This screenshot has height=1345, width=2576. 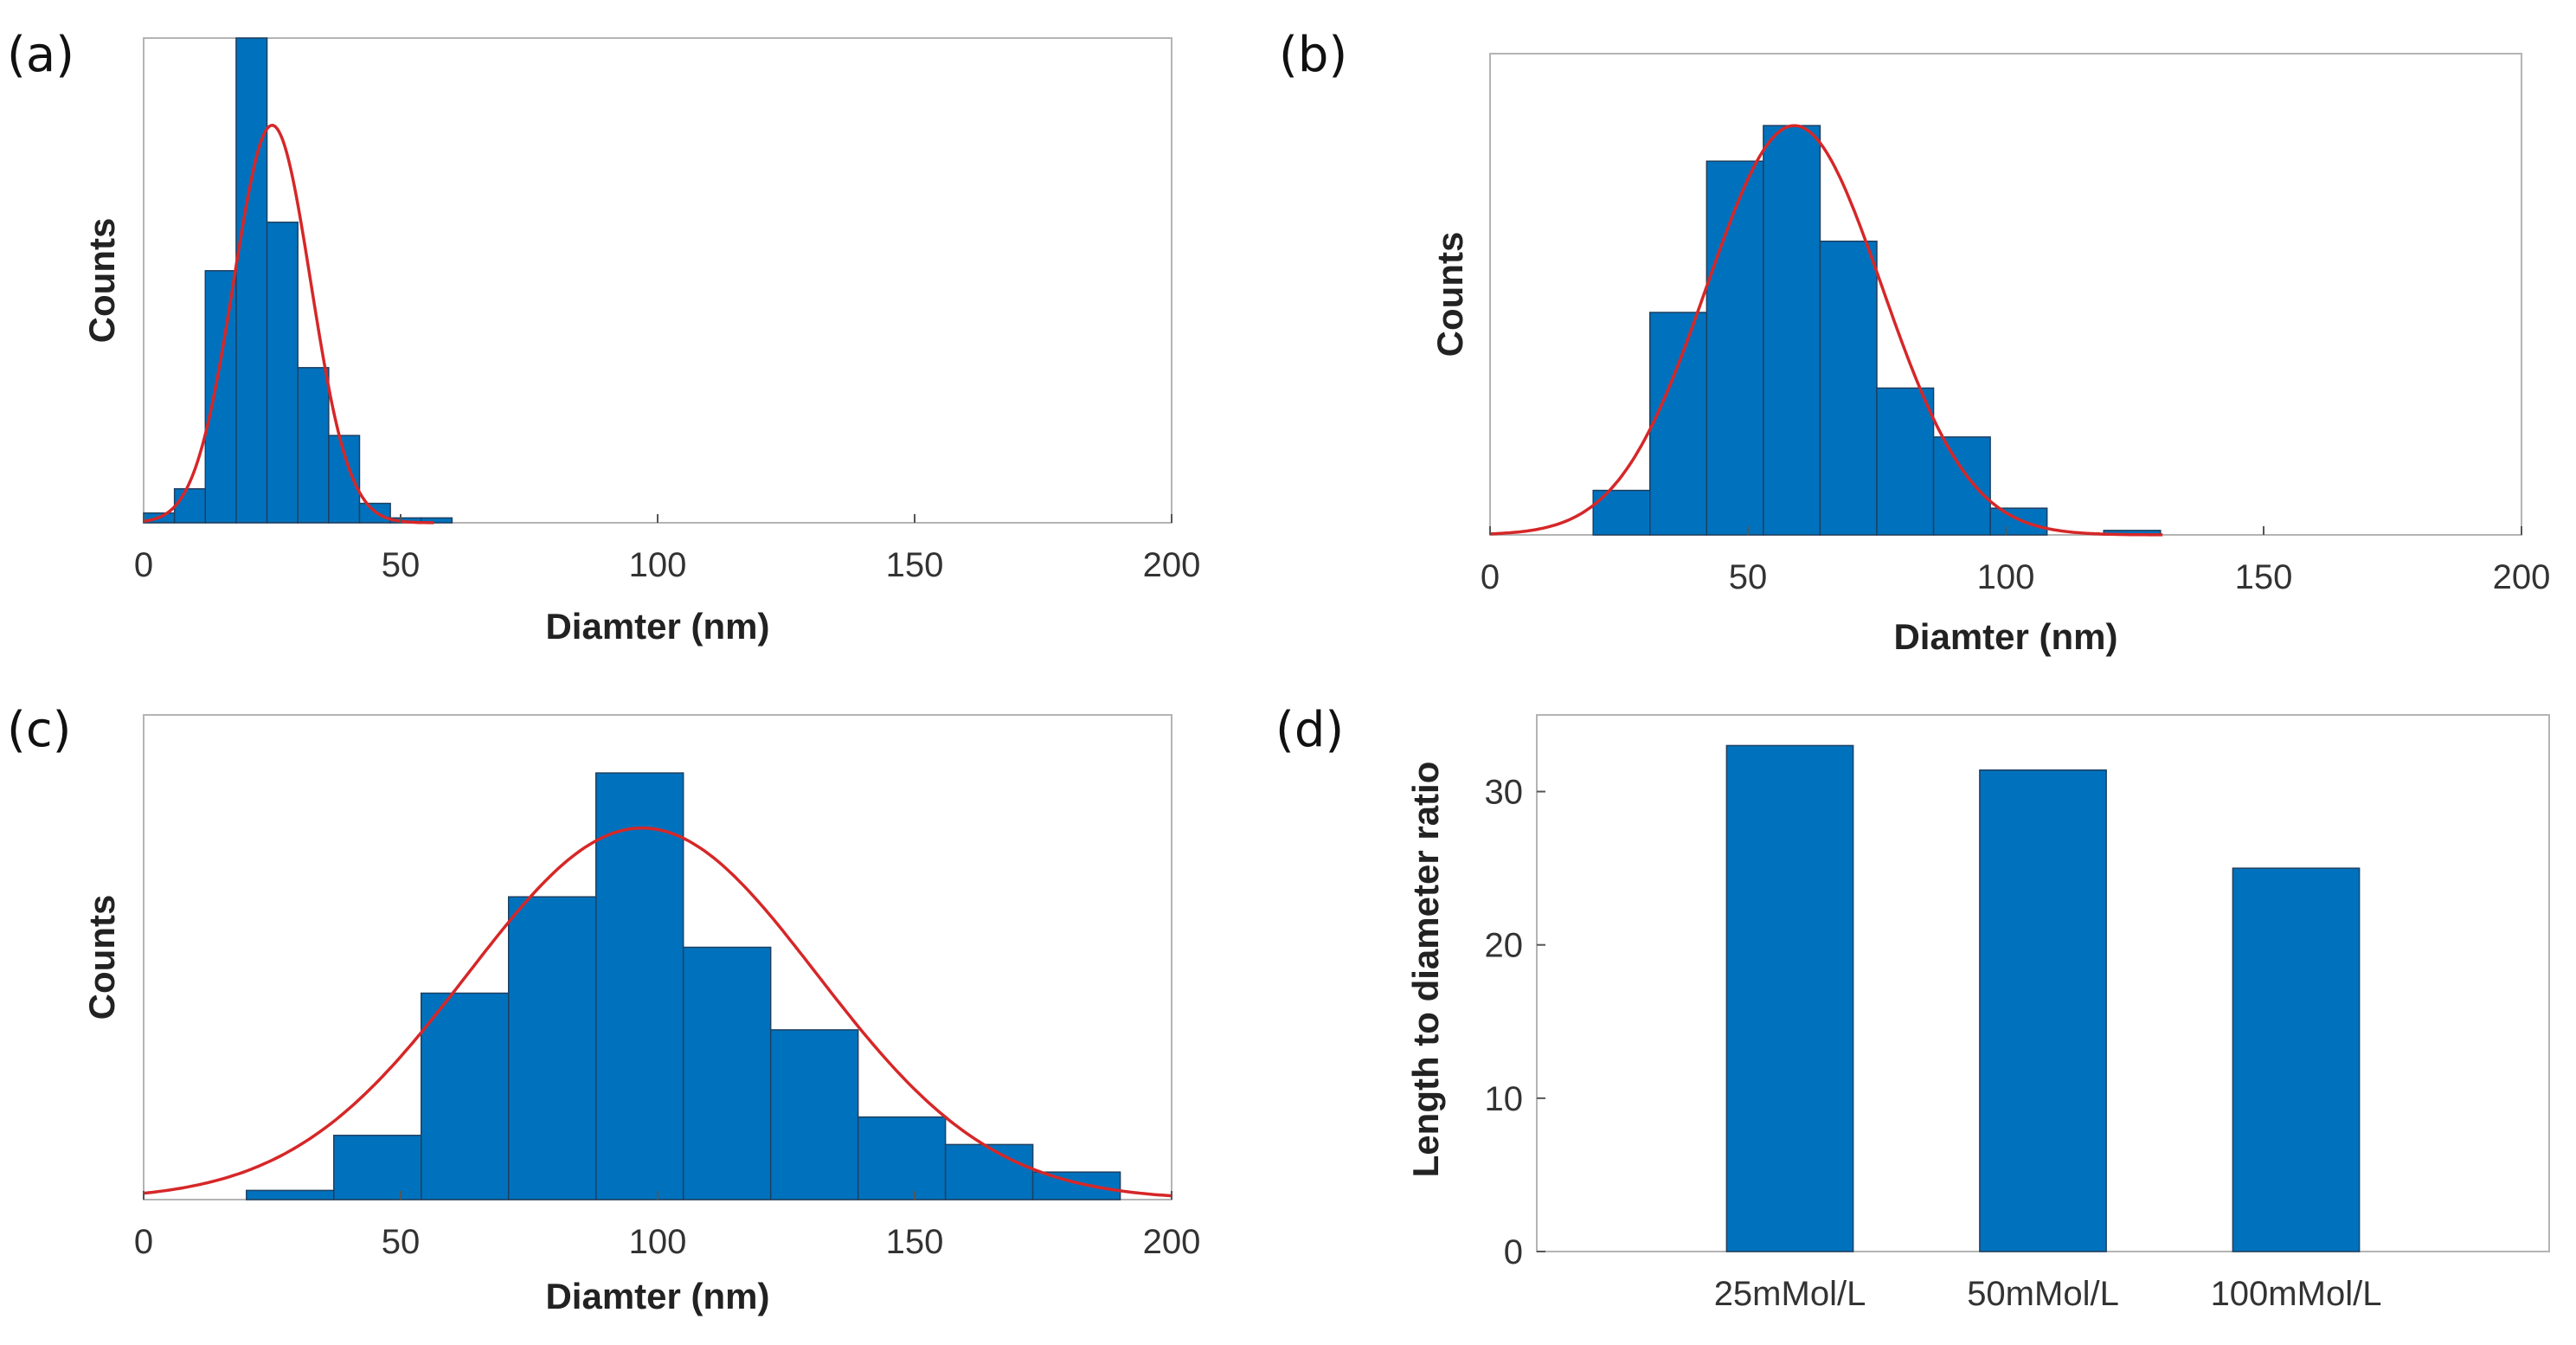 What do you see at coordinates (1790, 1294) in the screenshot?
I see `category-label: 25mMol/L` at bounding box center [1790, 1294].